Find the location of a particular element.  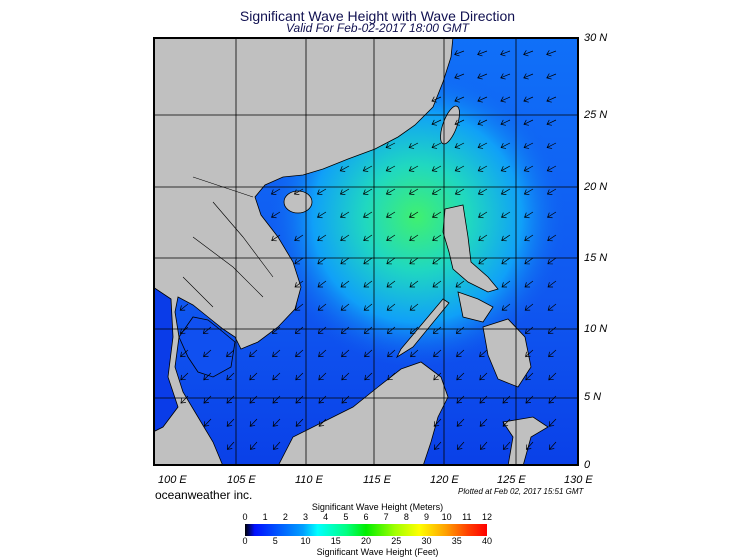

lon-label: 105 E is located at coordinates (241, 480).